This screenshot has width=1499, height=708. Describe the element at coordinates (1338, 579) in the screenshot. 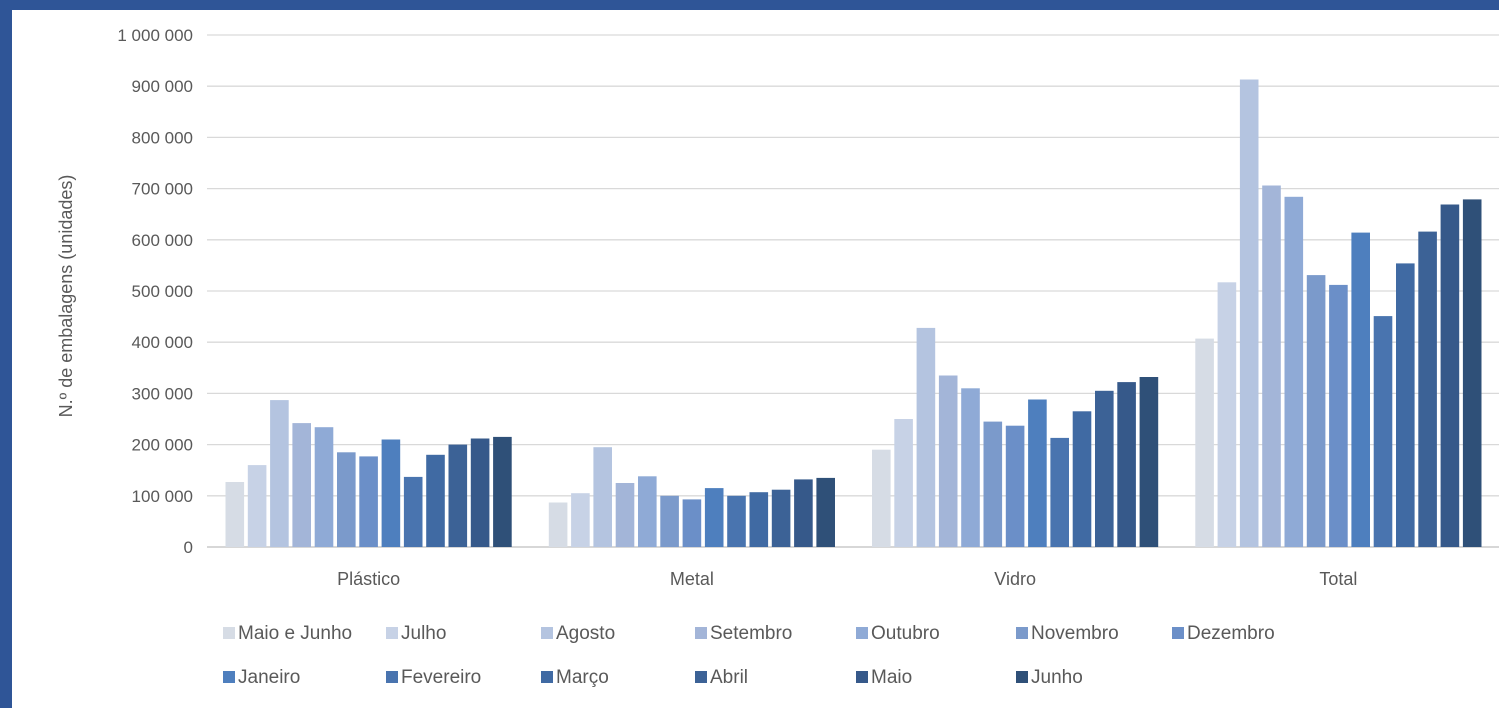

I see `x-category-label: Total` at that location.